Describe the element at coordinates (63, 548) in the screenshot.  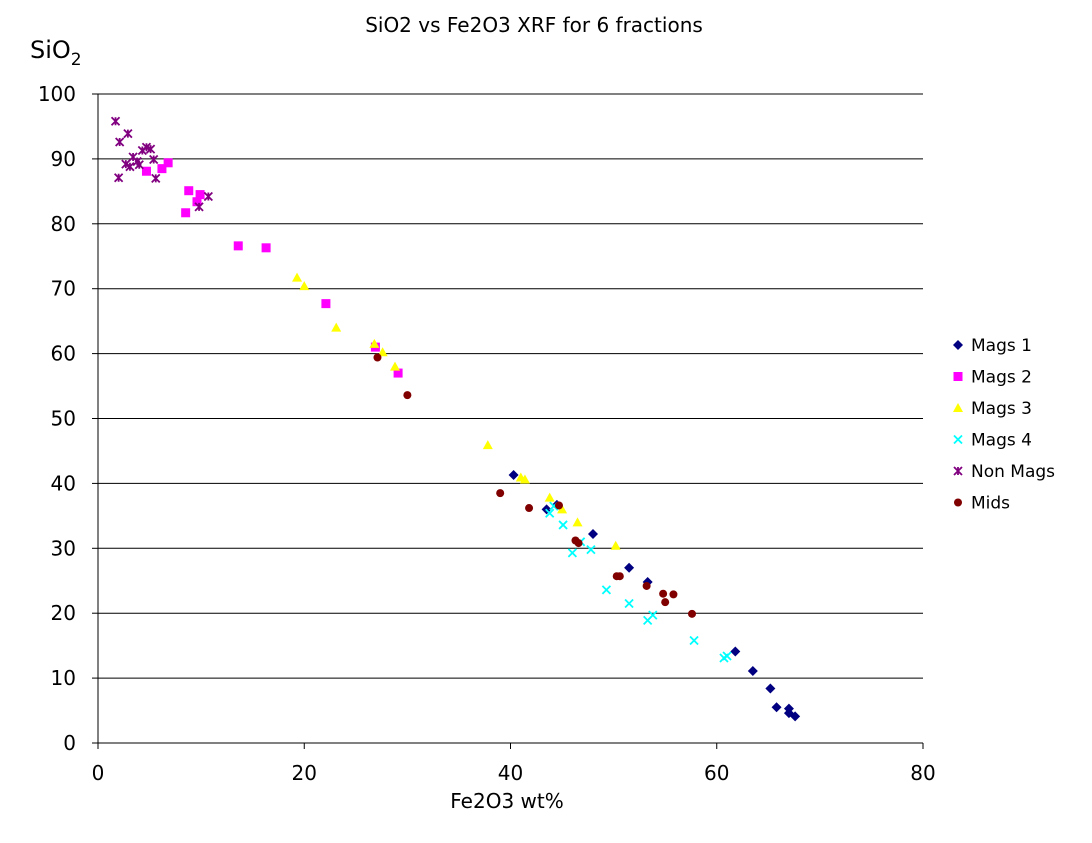
I see `y-tick-label: 30` at that location.